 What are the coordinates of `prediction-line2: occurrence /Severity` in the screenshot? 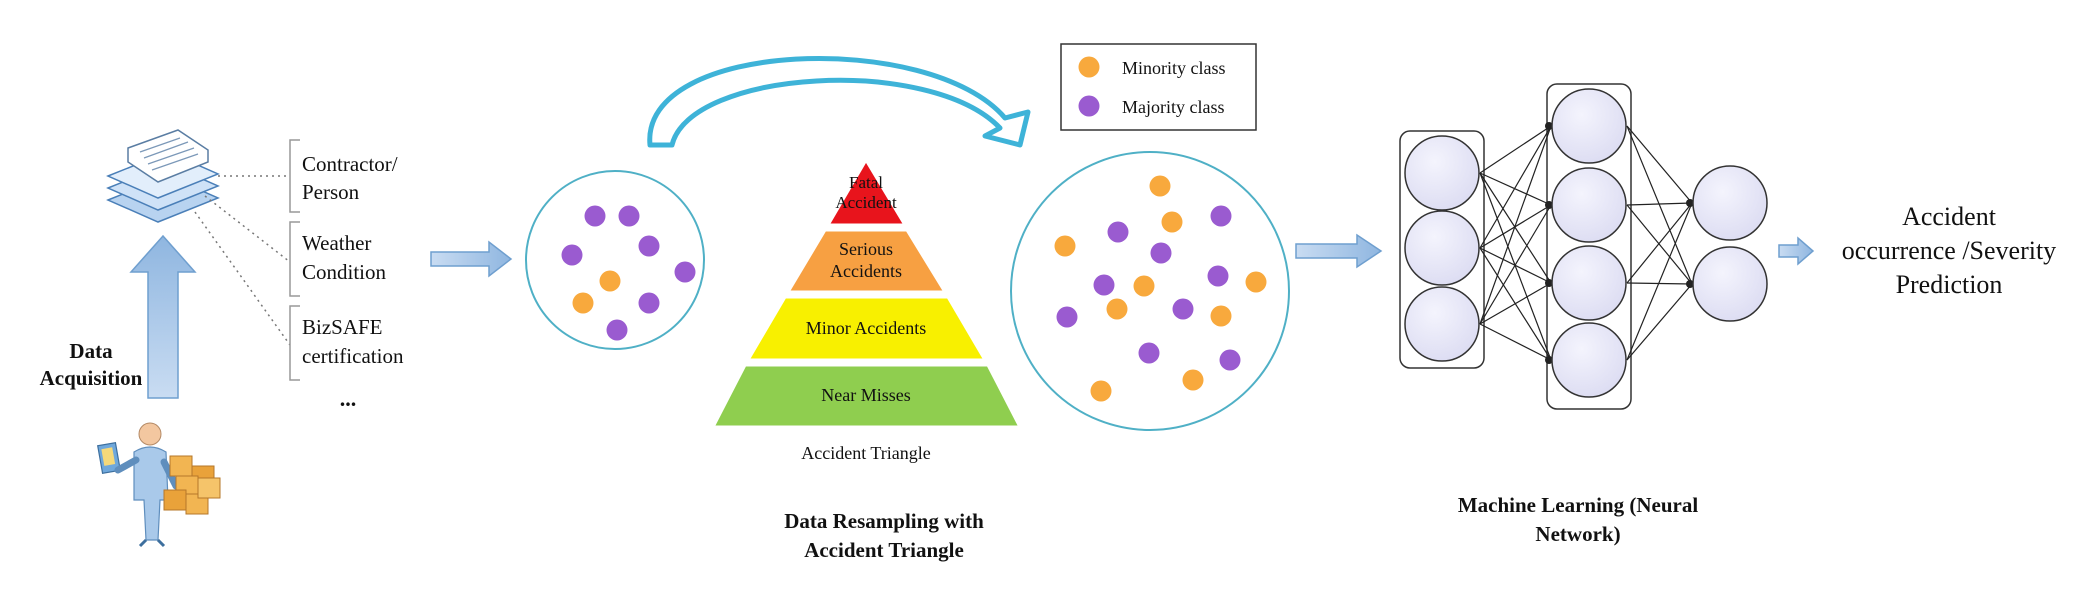 It's located at (1949, 250).